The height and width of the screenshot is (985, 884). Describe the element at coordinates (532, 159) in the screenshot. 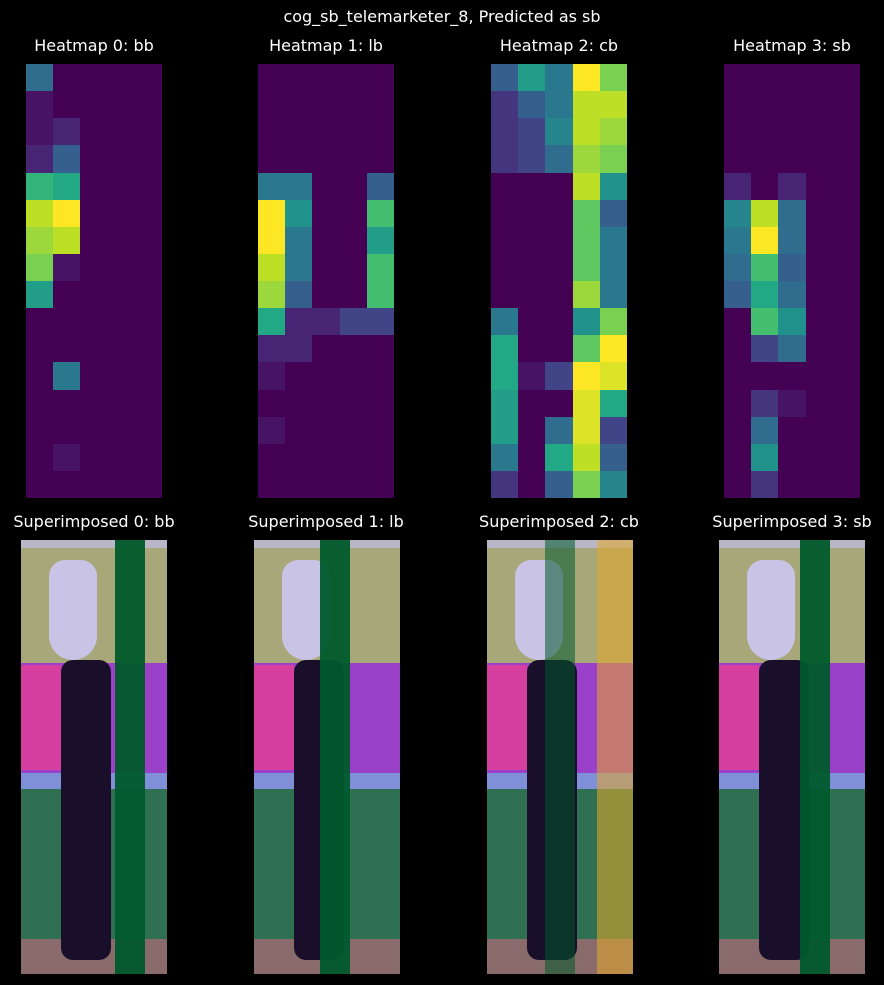

I see `heatmap-2-cell-r3-c1` at that location.